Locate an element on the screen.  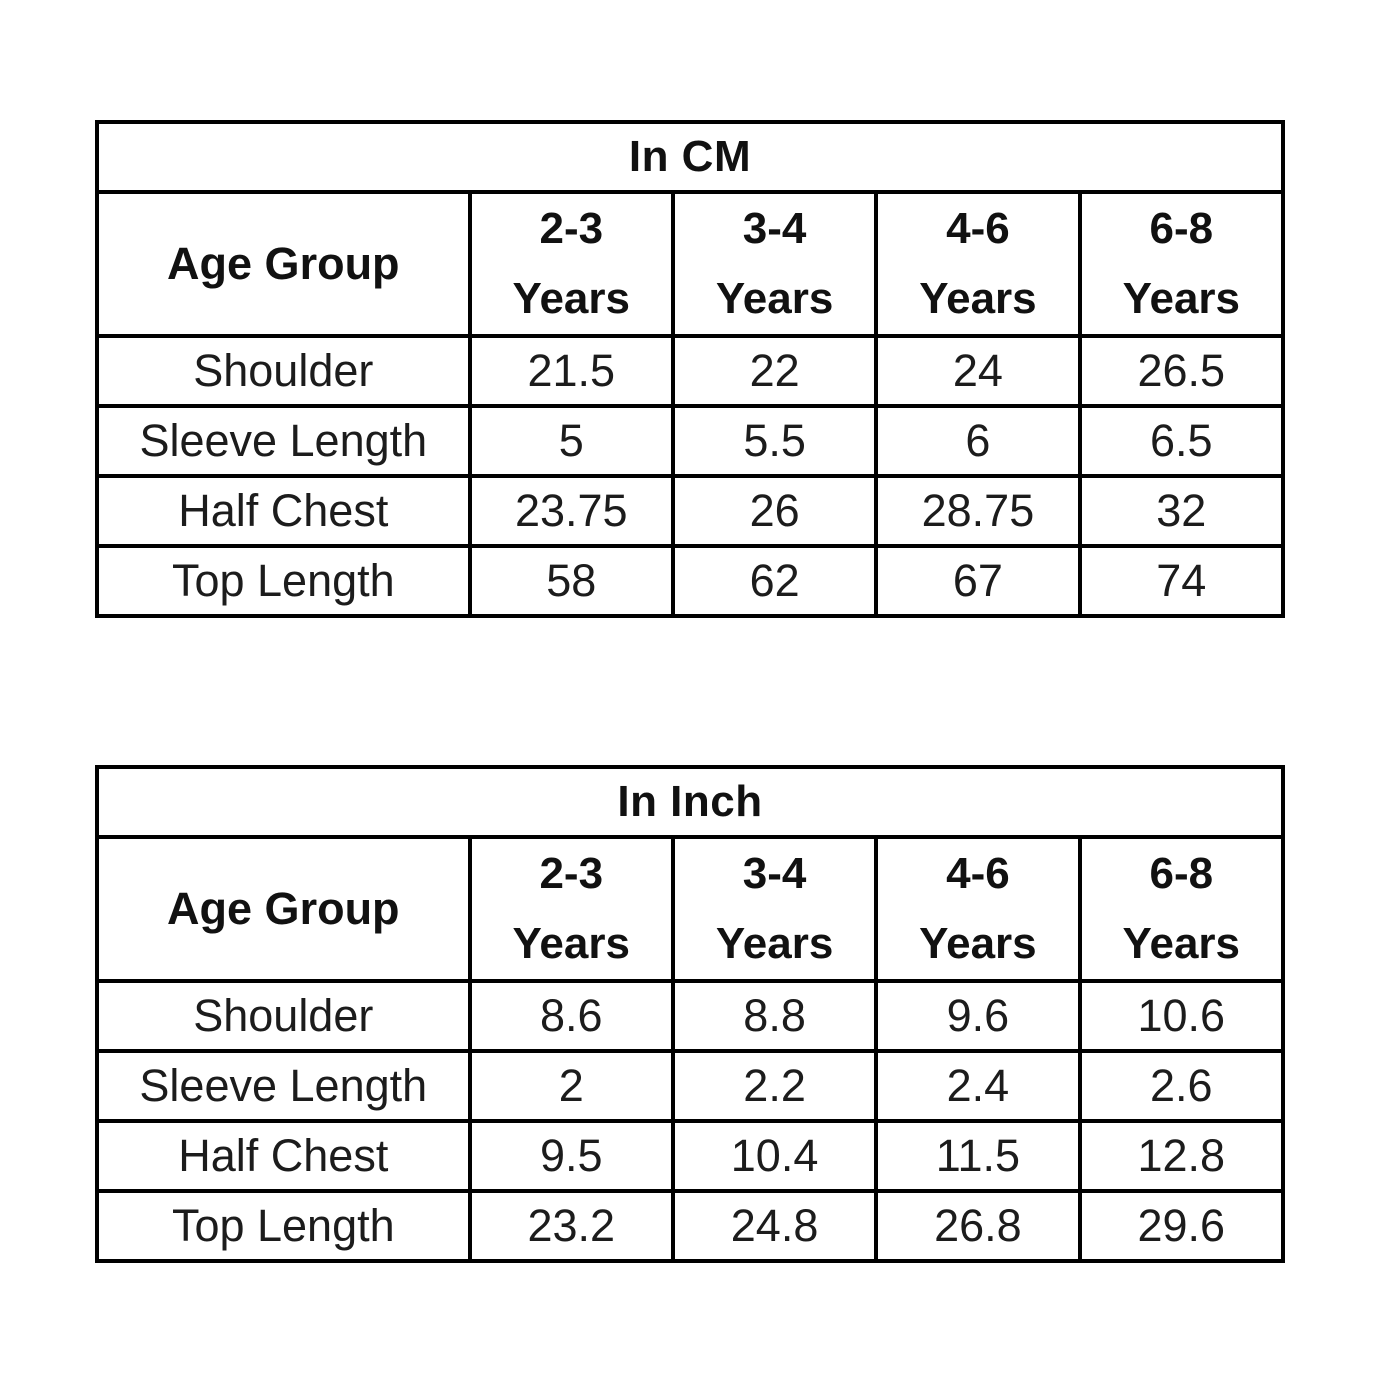
table-row: Sleeve Length 5 5.5 6 6.5 is located at coordinates (690, 441).